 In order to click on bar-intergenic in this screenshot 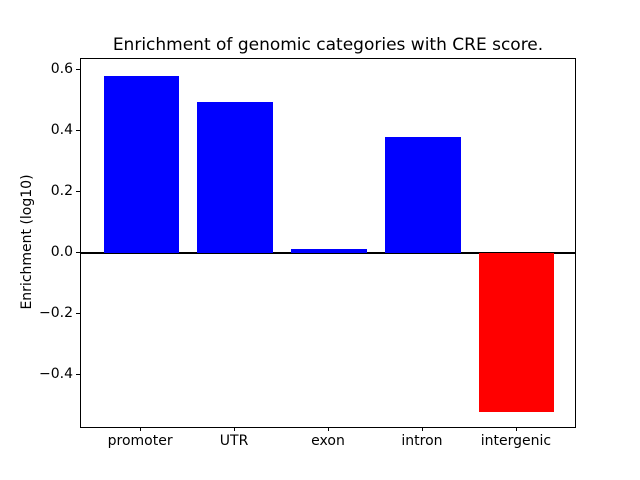, I will do `click(517, 333)`.